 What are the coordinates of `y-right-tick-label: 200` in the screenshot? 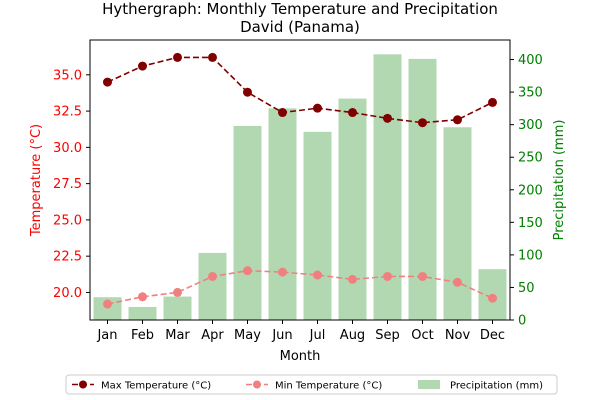 It's located at (530, 190).